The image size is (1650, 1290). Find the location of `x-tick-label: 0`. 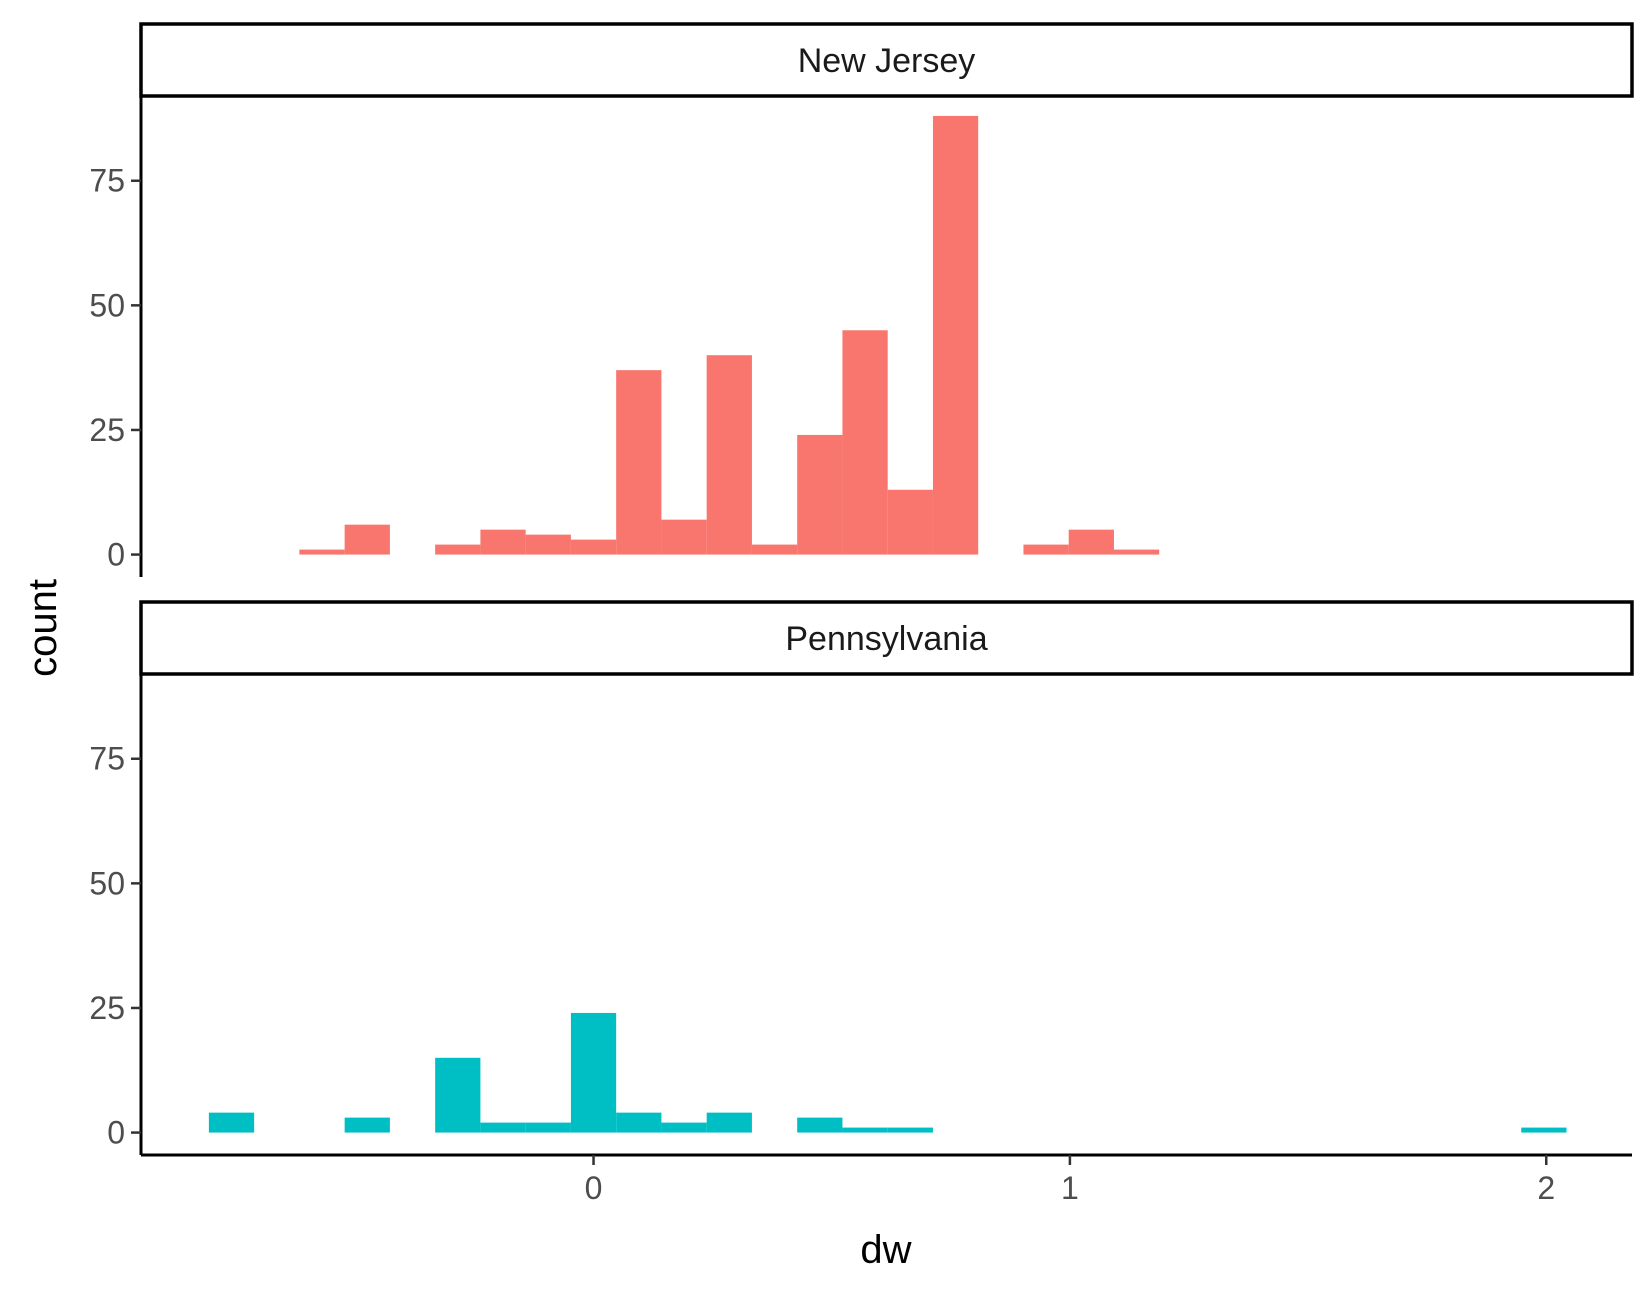

x-tick-label: 0 is located at coordinates (594, 1188).